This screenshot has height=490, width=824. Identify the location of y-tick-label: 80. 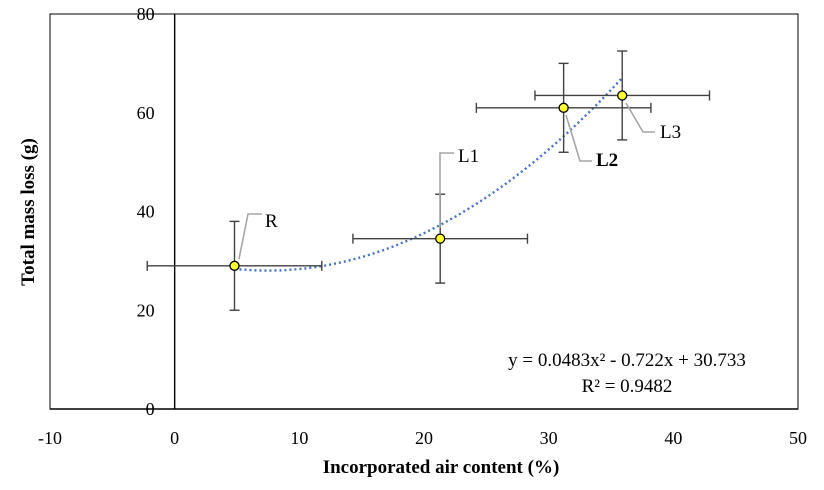
(146, 14).